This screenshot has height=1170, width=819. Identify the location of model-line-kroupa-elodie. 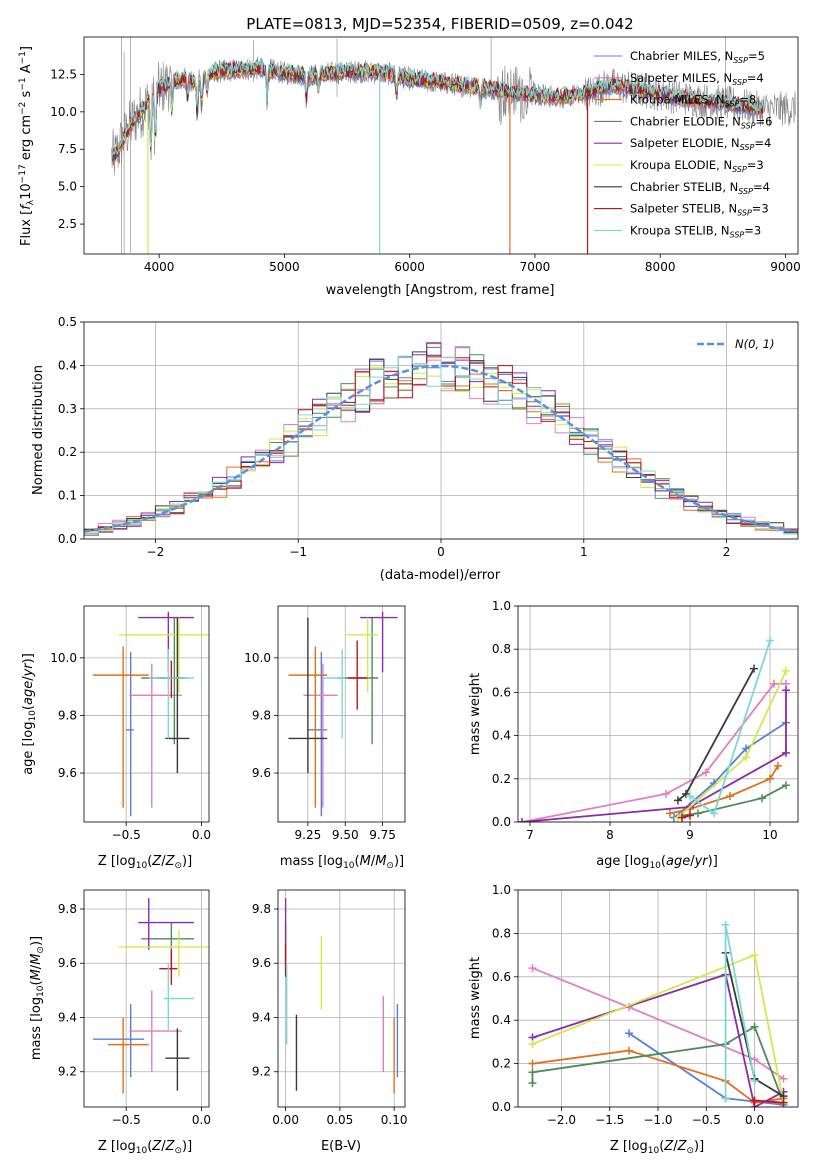
(438, 110).